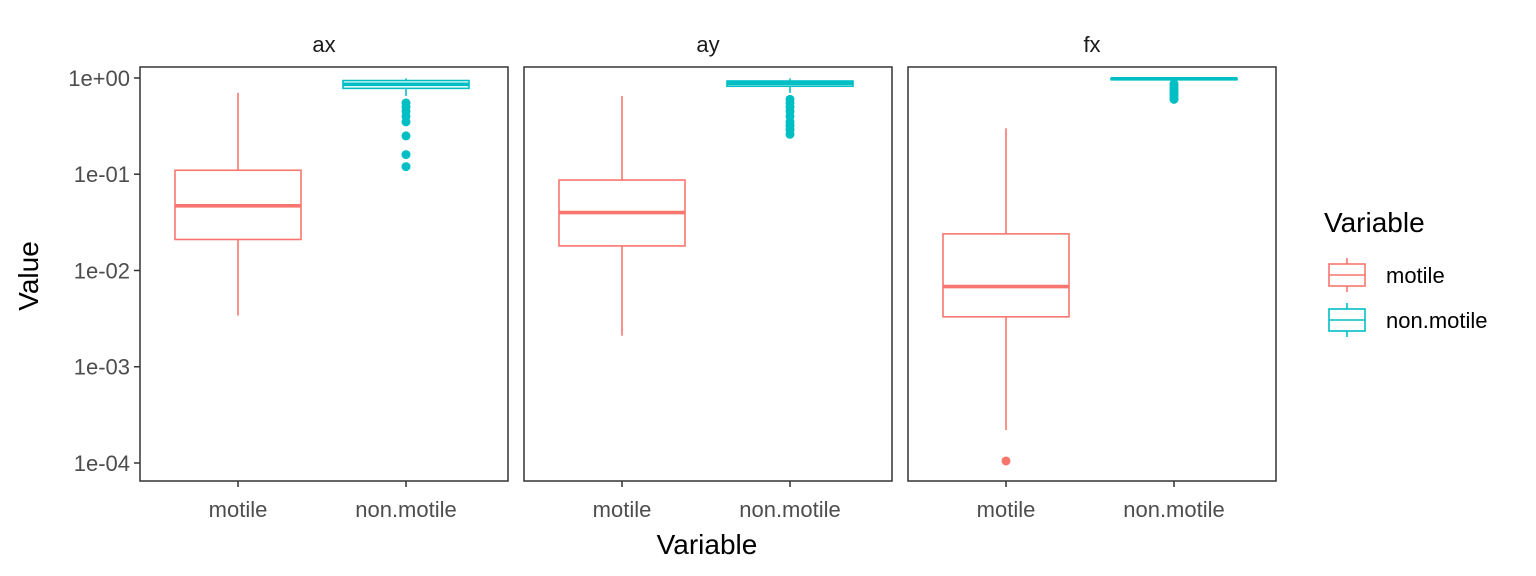  What do you see at coordinates (1091, 44) in the screenshot?
I see `facet-title: fx` at bounding box center [1091, 44].